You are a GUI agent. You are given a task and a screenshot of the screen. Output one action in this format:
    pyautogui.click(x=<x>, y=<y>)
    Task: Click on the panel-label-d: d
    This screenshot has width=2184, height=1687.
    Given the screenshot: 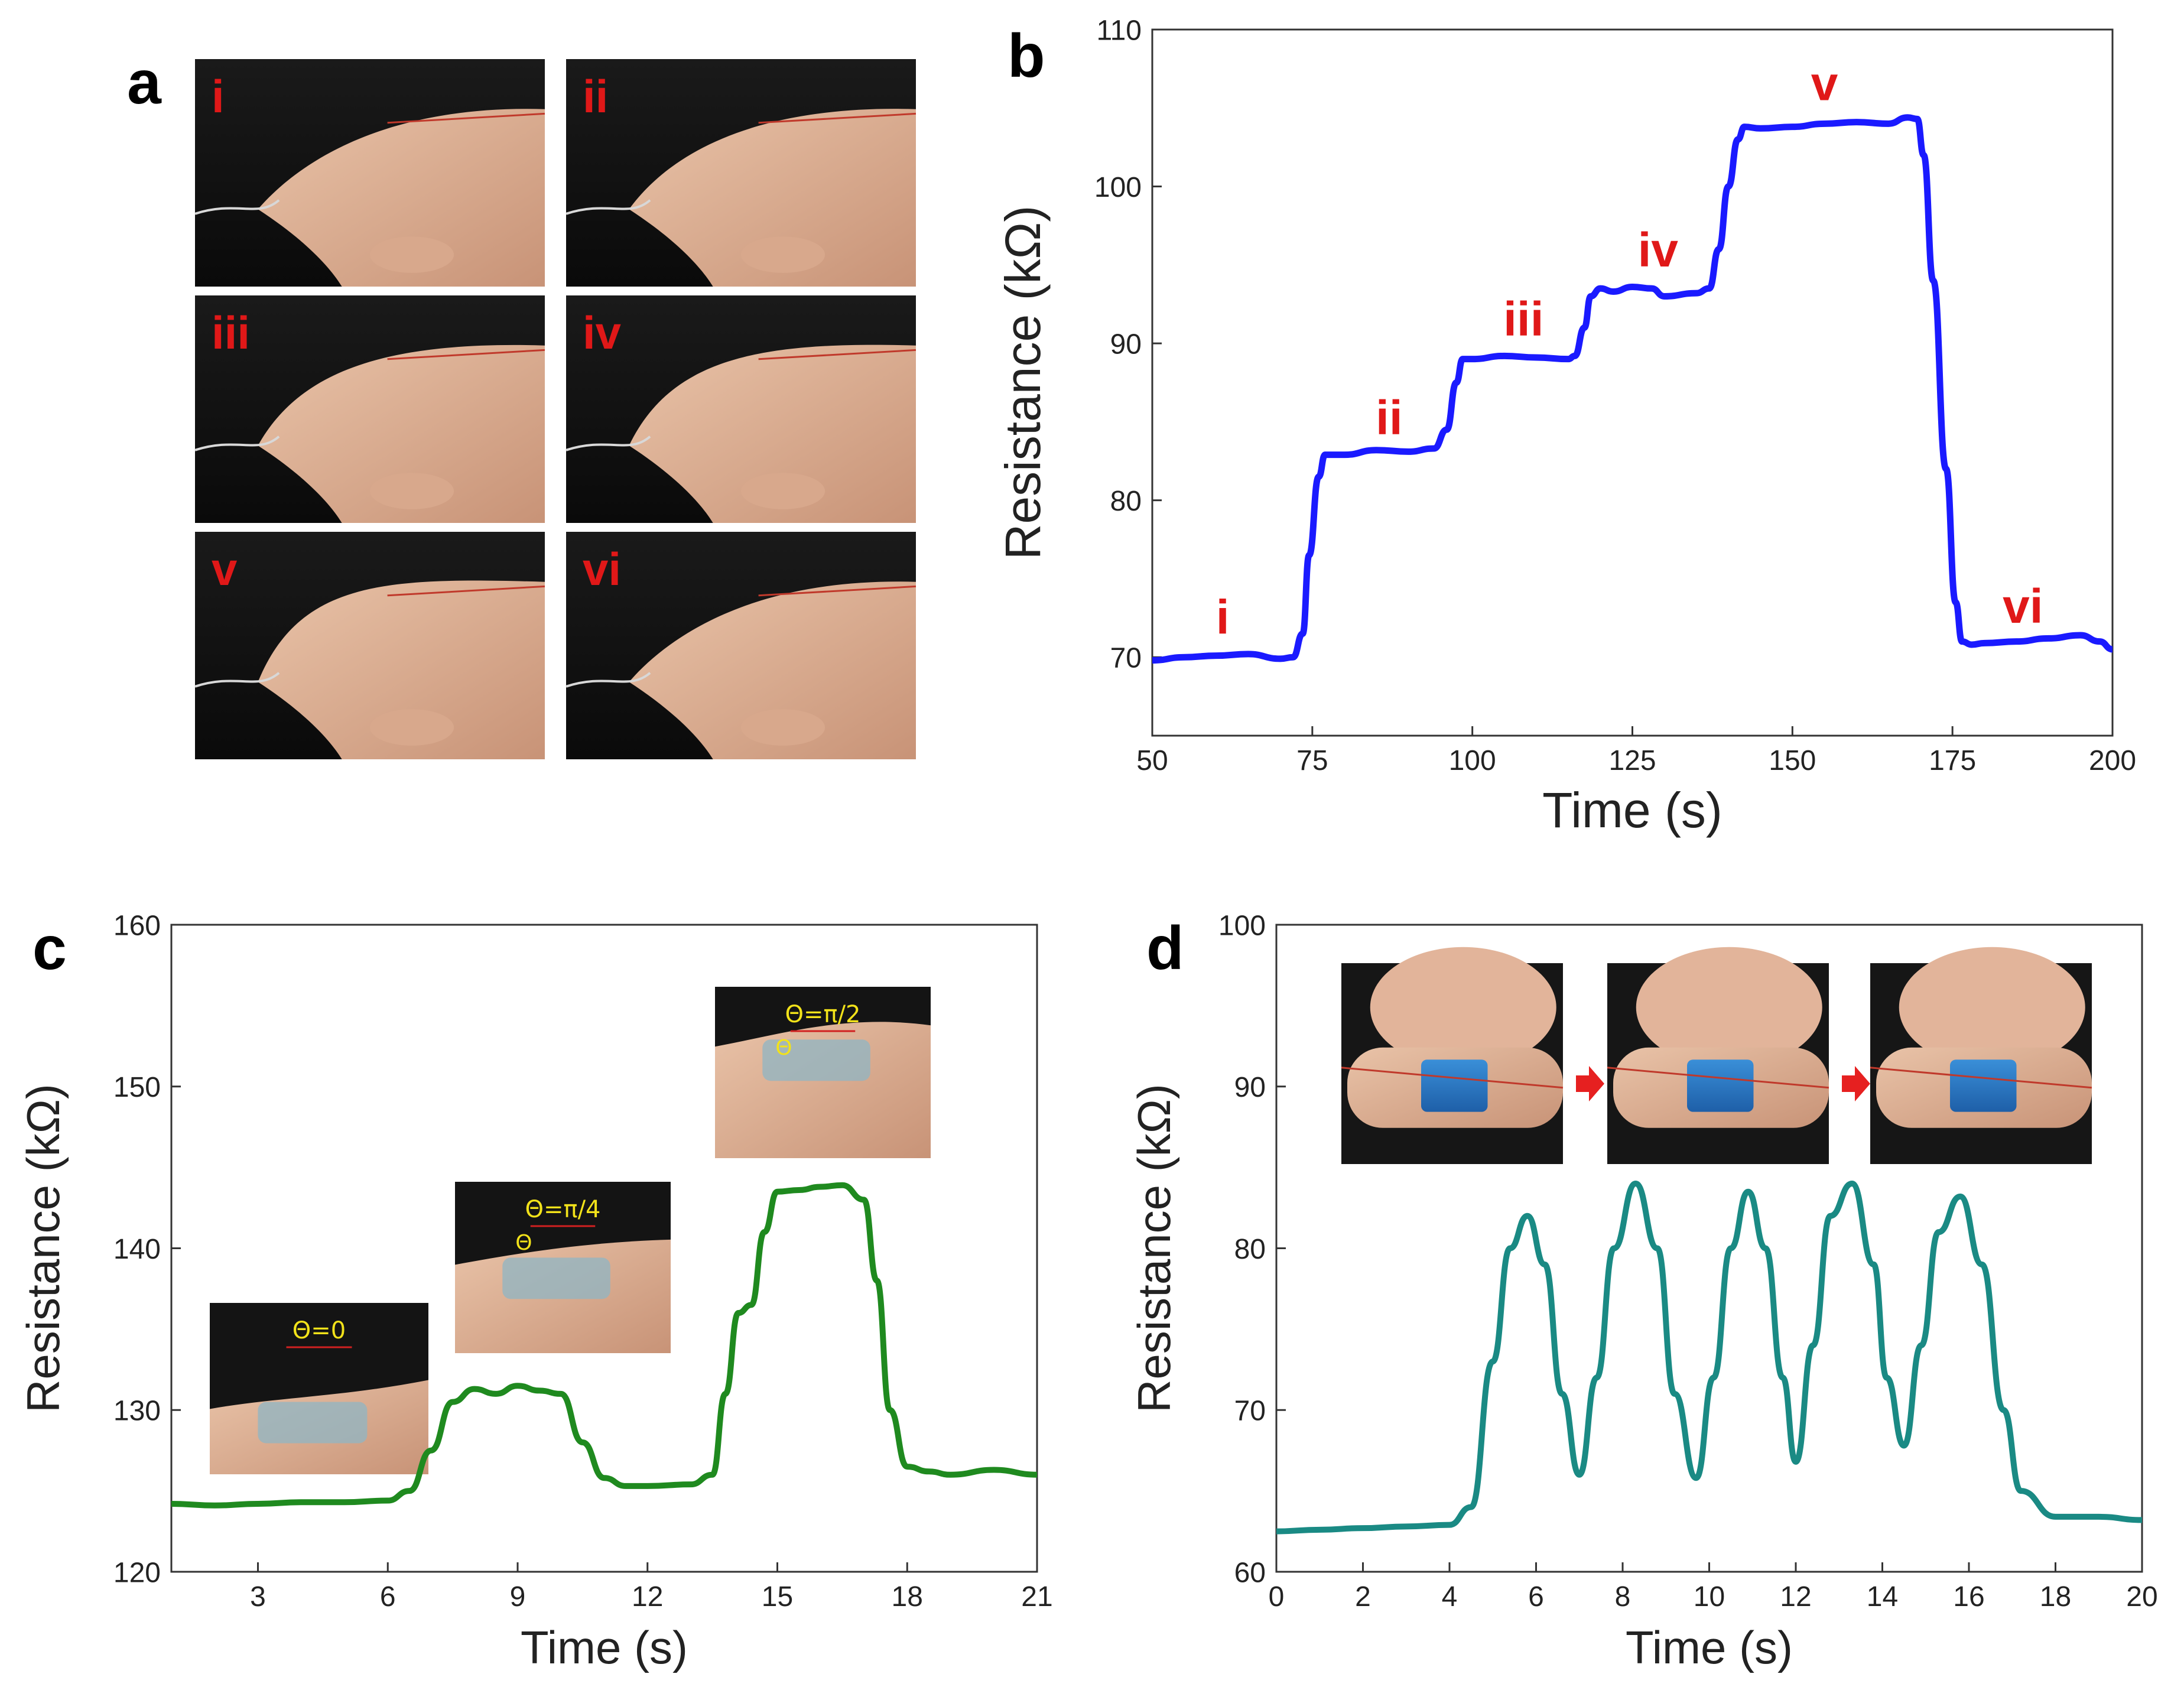 What is the action you would take?
    pyautogui.click(x=1165, y=948)
    